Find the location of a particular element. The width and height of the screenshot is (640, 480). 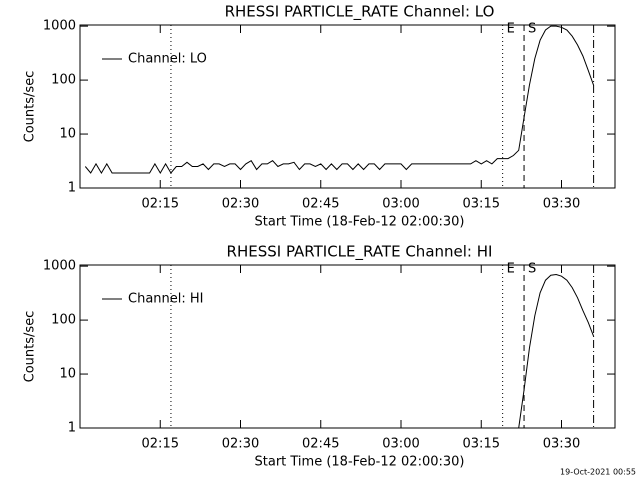

legend-label: Channel: LO is located at coordinates (167, 59).